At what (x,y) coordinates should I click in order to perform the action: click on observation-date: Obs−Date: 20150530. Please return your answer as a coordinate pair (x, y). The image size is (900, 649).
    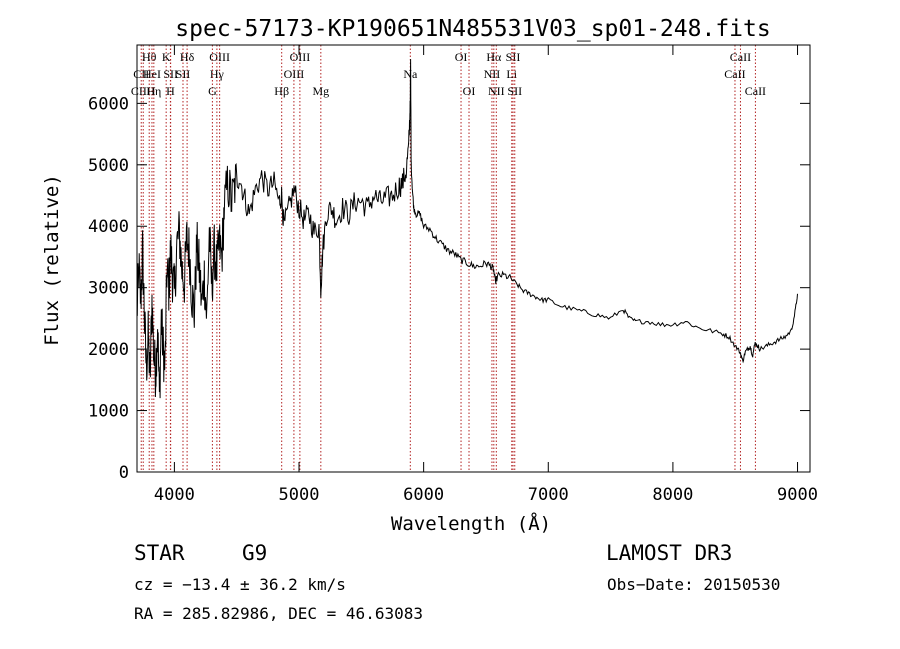
    Looking at the image, I should click on (693, 584).